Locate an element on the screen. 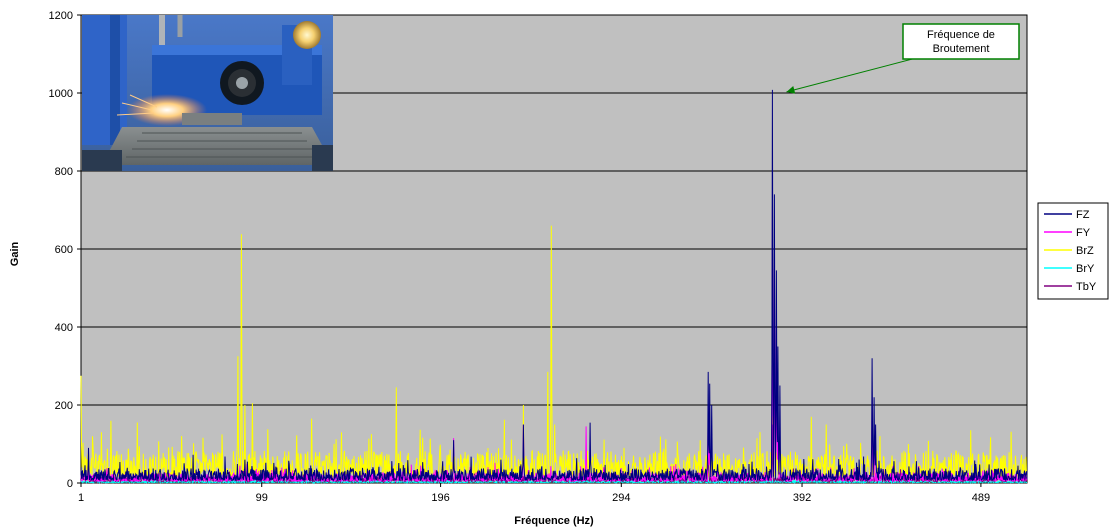 The height and width of the screenshot is (531, 1109). y-tick-label: 200 is located at coordinates (64, 406).